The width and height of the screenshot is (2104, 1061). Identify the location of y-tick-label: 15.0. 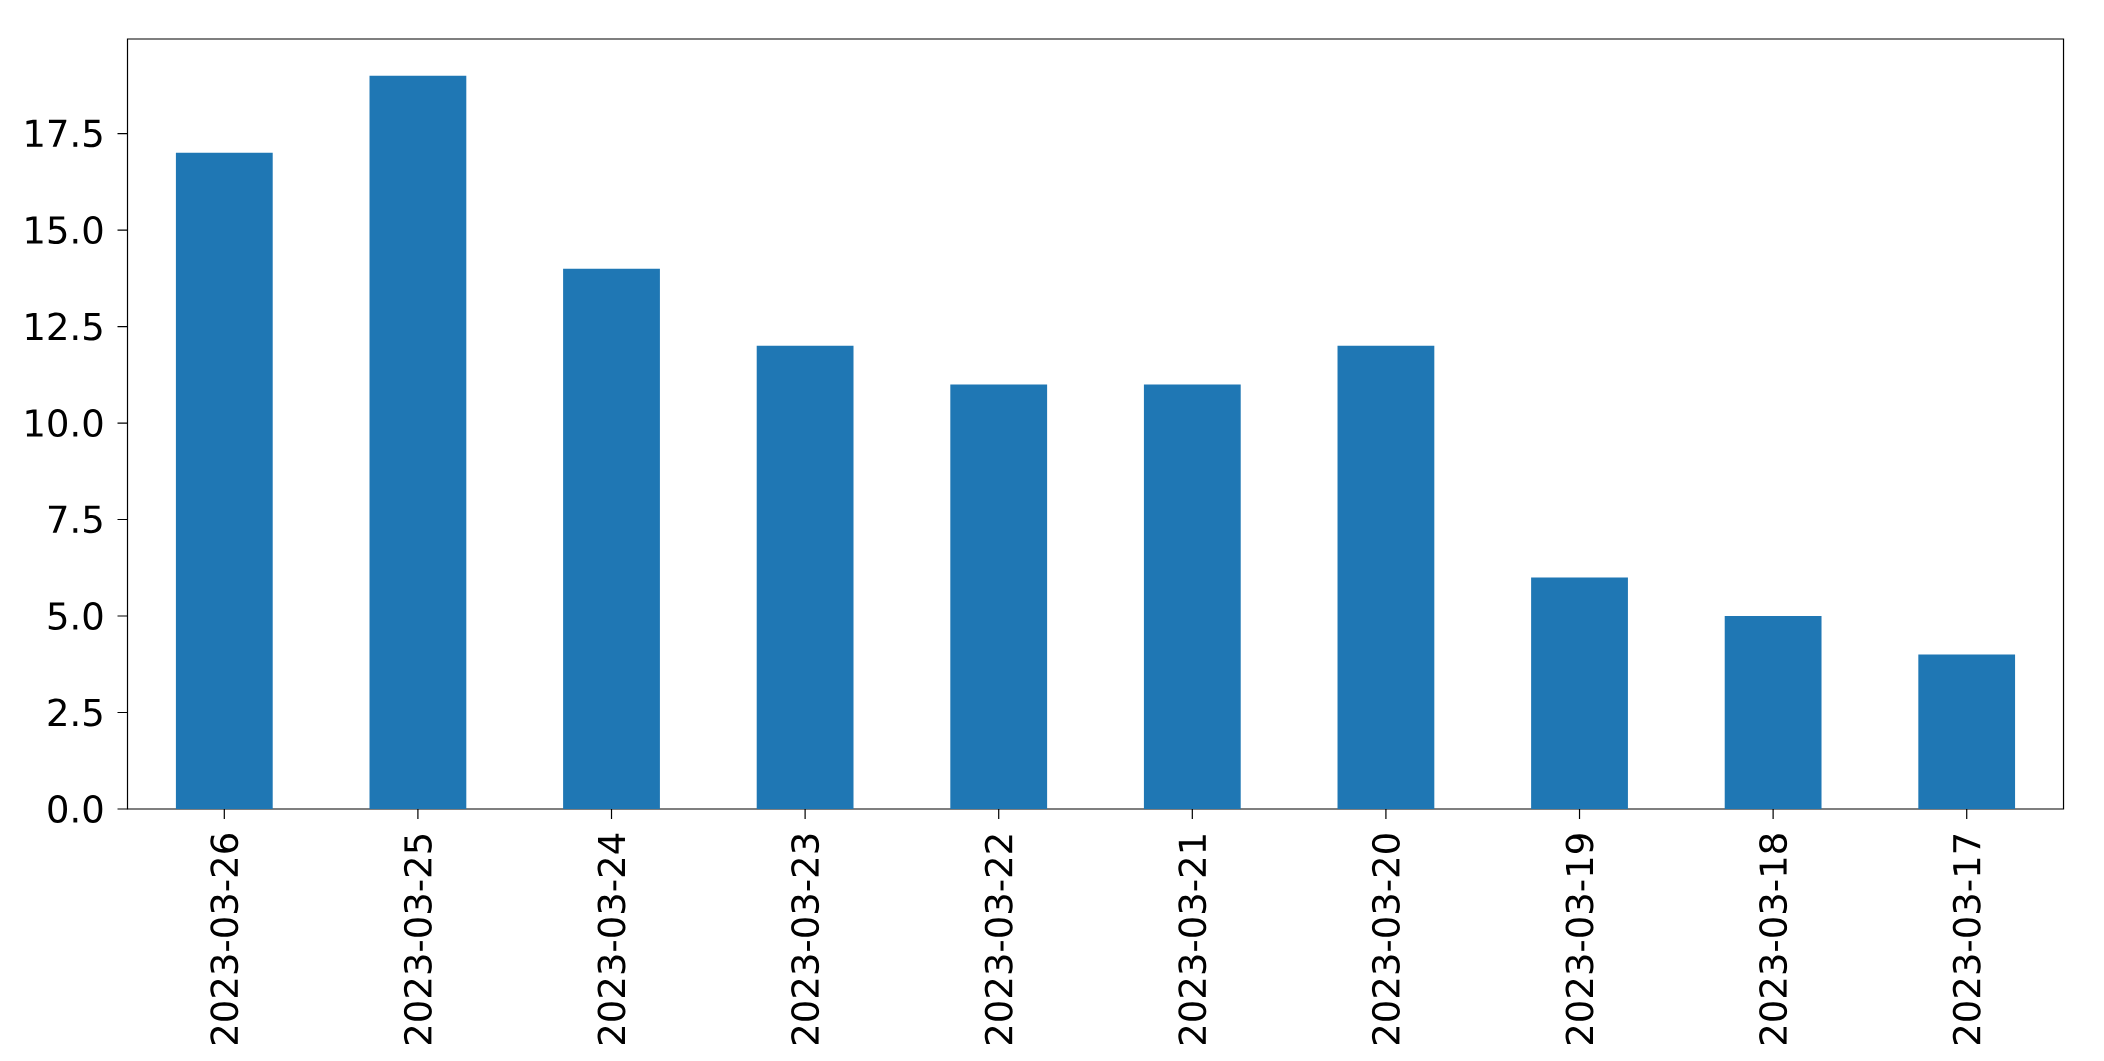
(64, 230).